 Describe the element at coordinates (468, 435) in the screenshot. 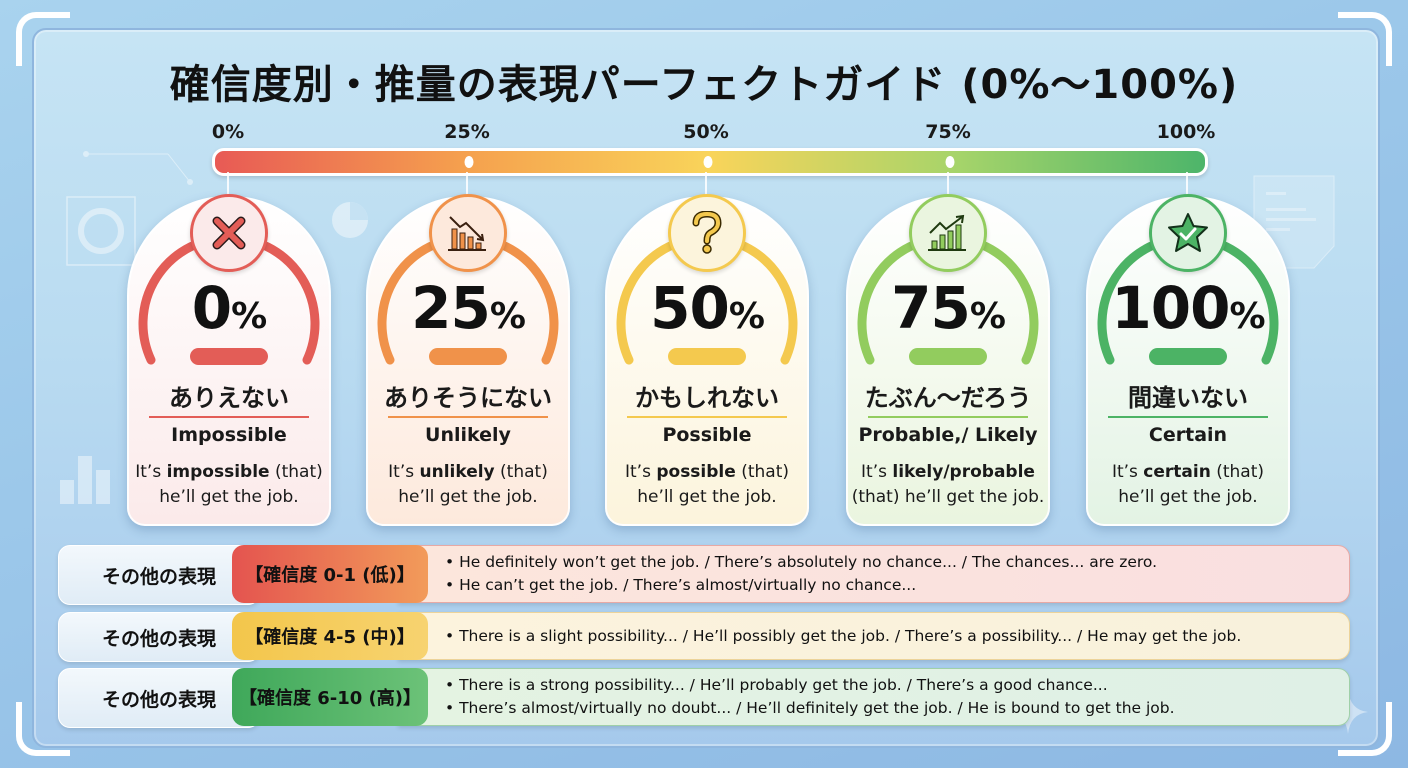

I see `english-label: Unlikely` at that location.